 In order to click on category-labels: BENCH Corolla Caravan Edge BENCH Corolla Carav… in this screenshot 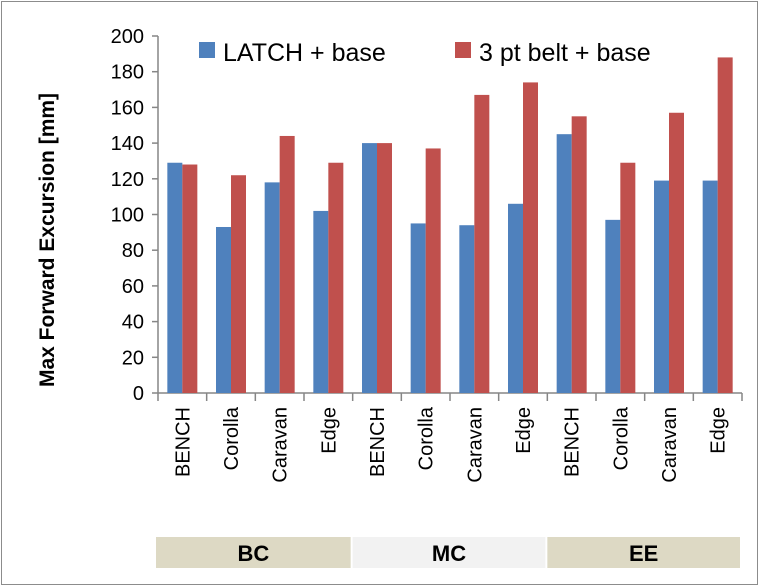, I will do `click(450, 444)`.